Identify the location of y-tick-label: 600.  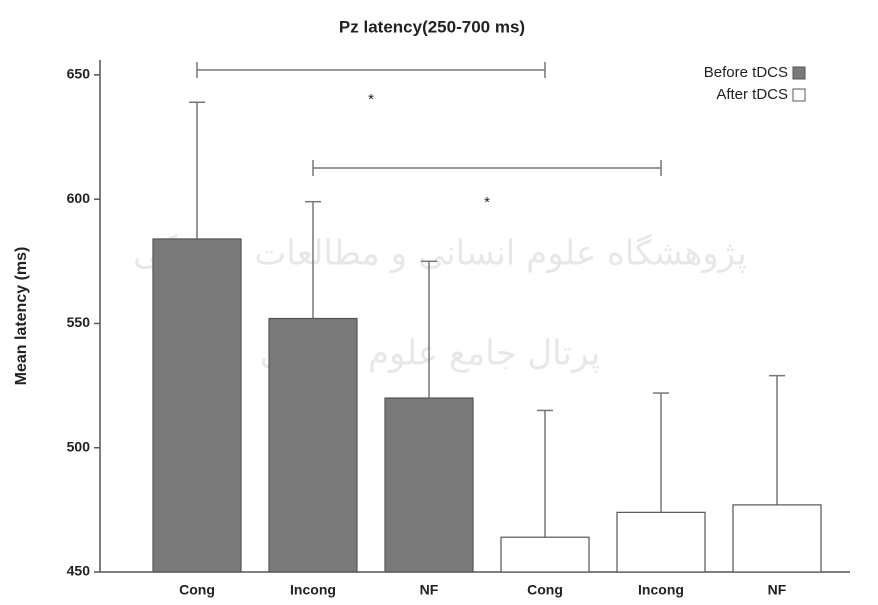
(79, 198).